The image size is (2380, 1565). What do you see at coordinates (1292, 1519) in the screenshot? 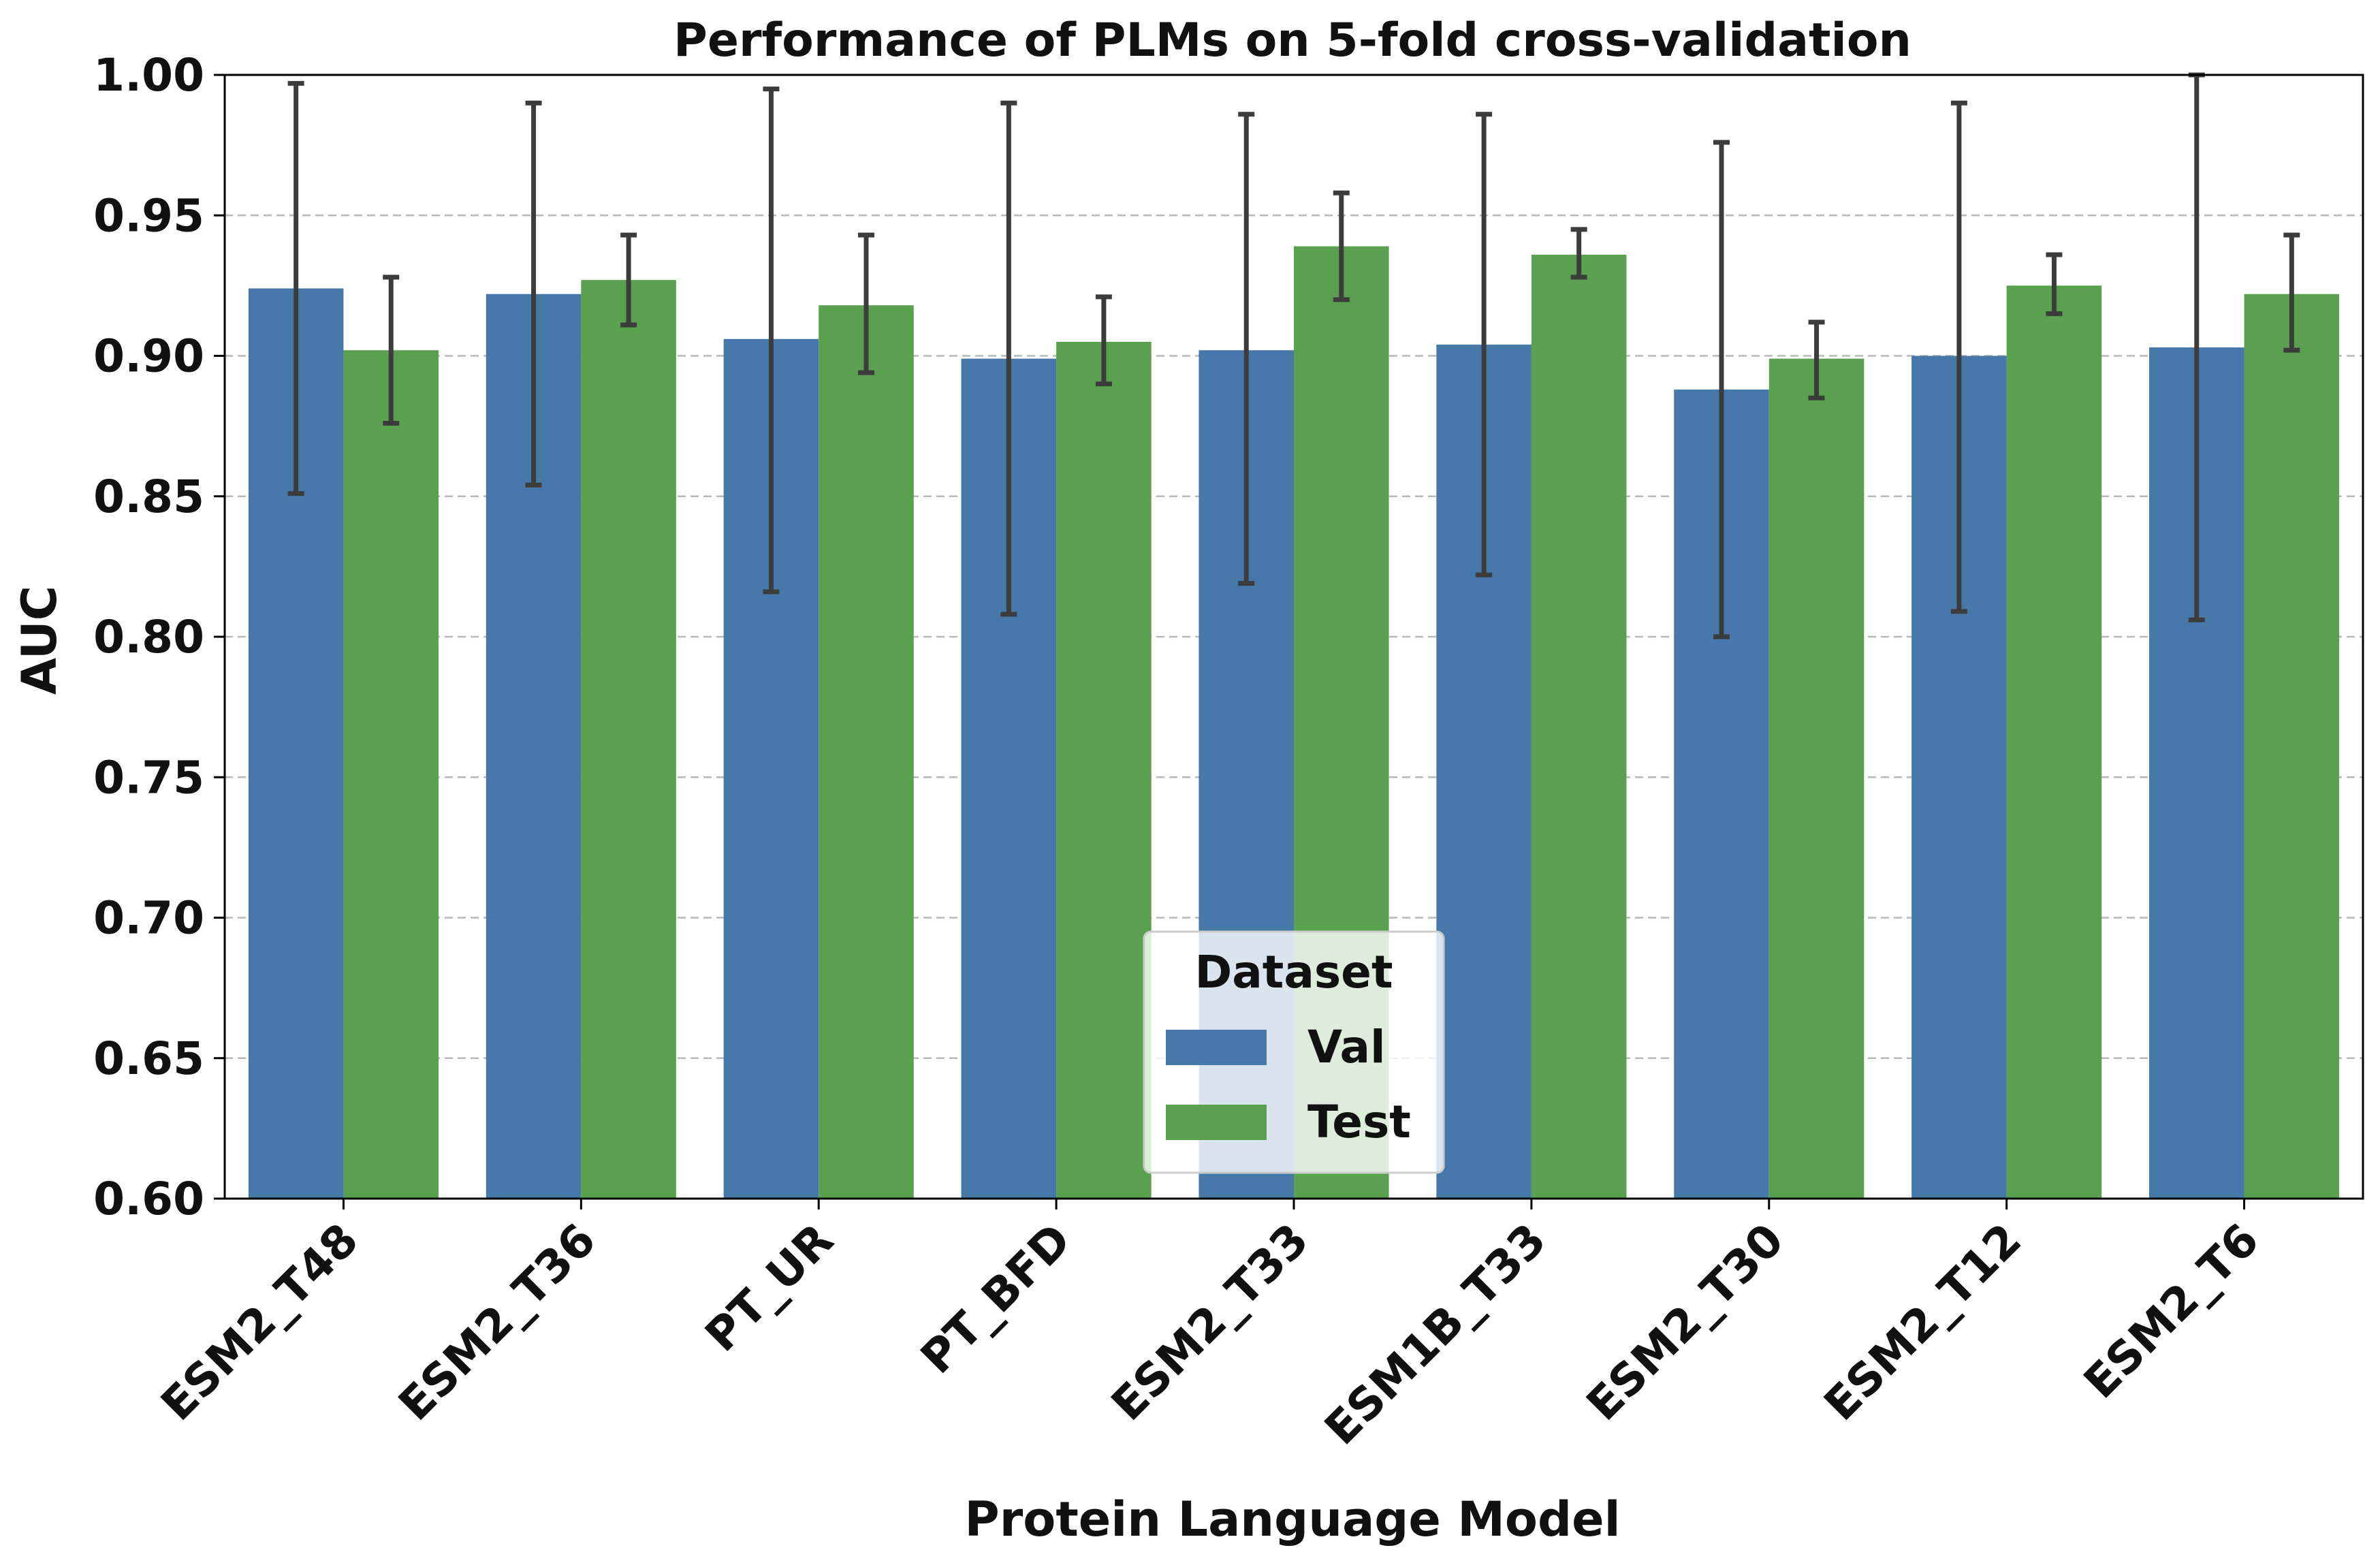
I see `x-axis-label: Protein Language Model` at bounding box center [1292, 1519].